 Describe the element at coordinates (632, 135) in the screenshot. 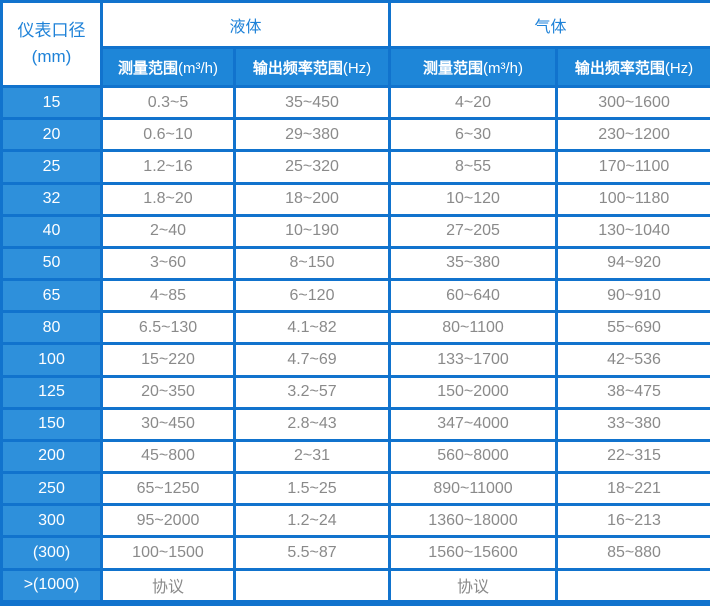

I see `cell-gas-frequency: 230~1200` at that location.